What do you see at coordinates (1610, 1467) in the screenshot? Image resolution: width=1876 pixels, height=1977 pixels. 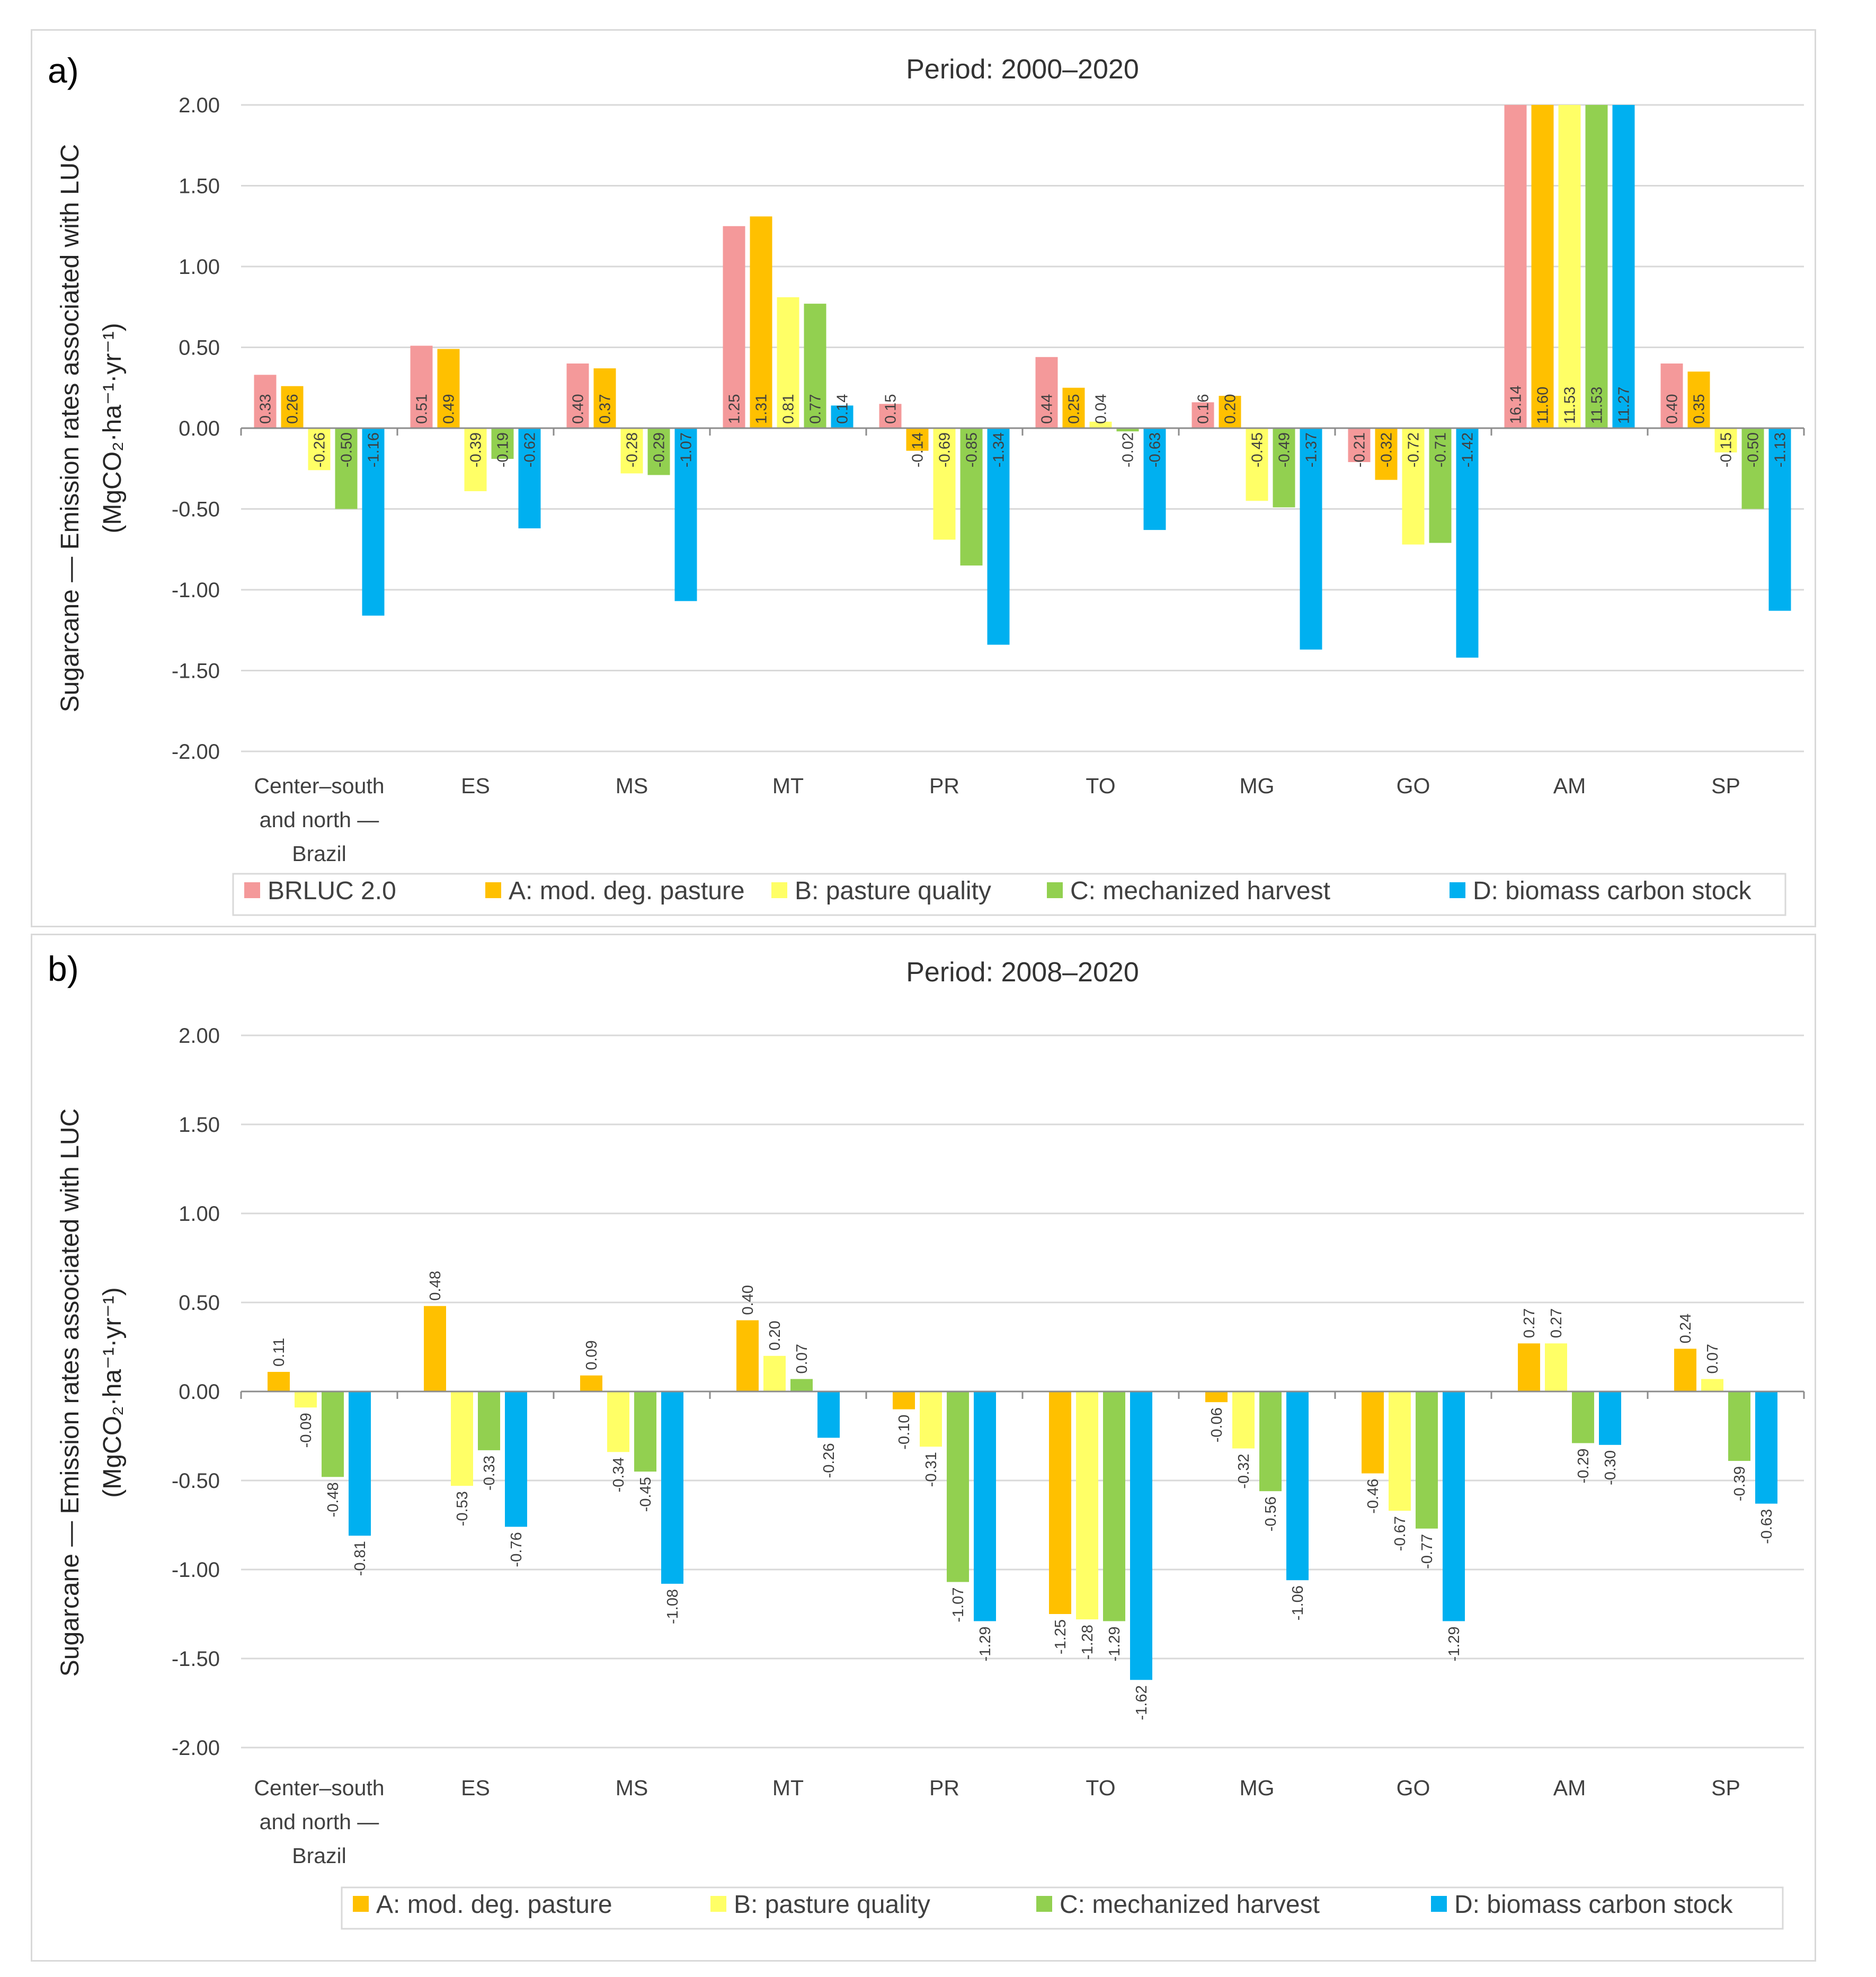 I see `chart-b-data-label: -0.30` at bounding box center [1610, 1467].